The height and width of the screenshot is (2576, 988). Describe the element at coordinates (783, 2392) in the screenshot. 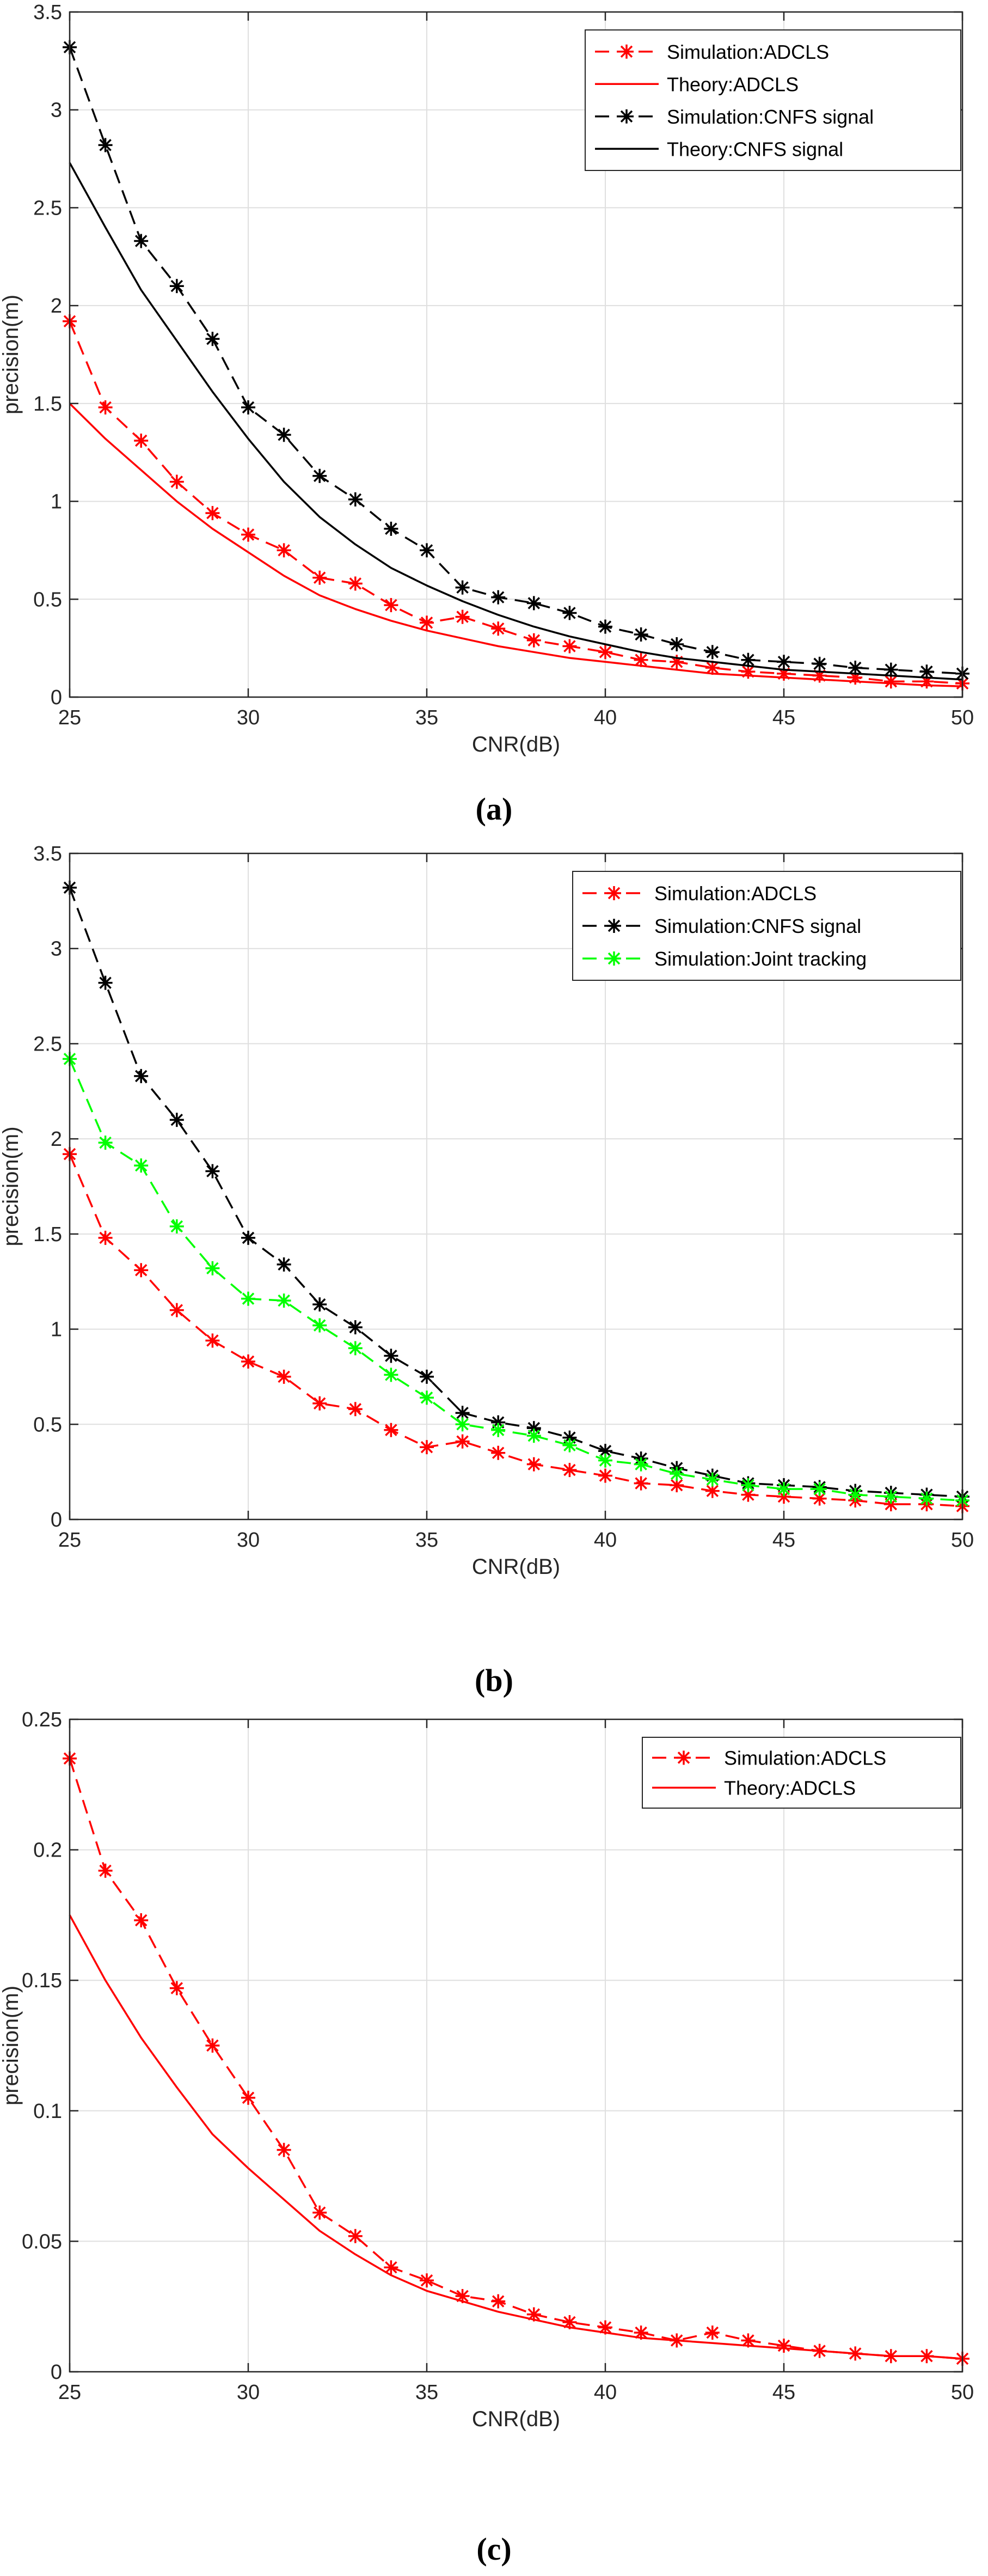

I see `x-tick-label: 45` at that location.